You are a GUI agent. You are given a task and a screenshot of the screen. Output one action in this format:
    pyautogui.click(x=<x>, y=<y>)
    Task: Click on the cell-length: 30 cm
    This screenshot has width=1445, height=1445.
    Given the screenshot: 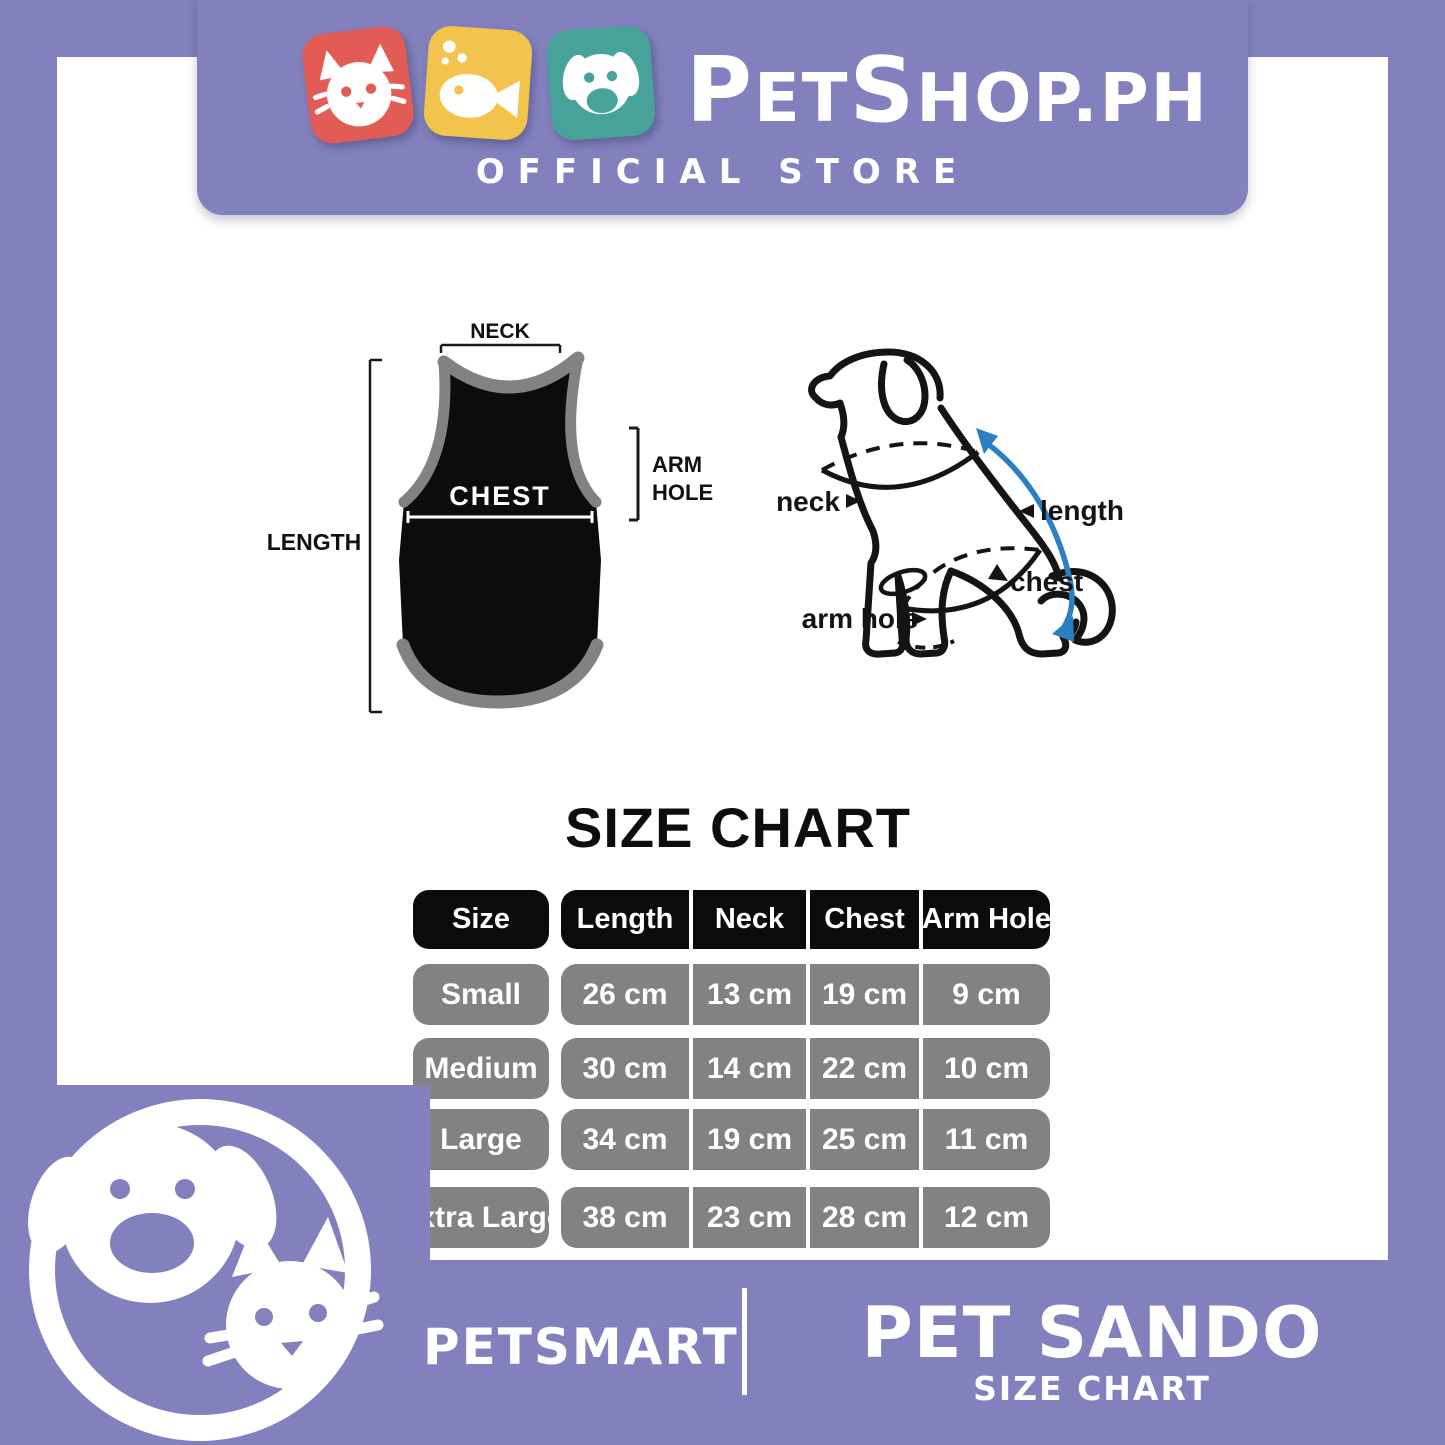 What is the action you would take?
    pyautogui.click(x=625, y=1068)
    